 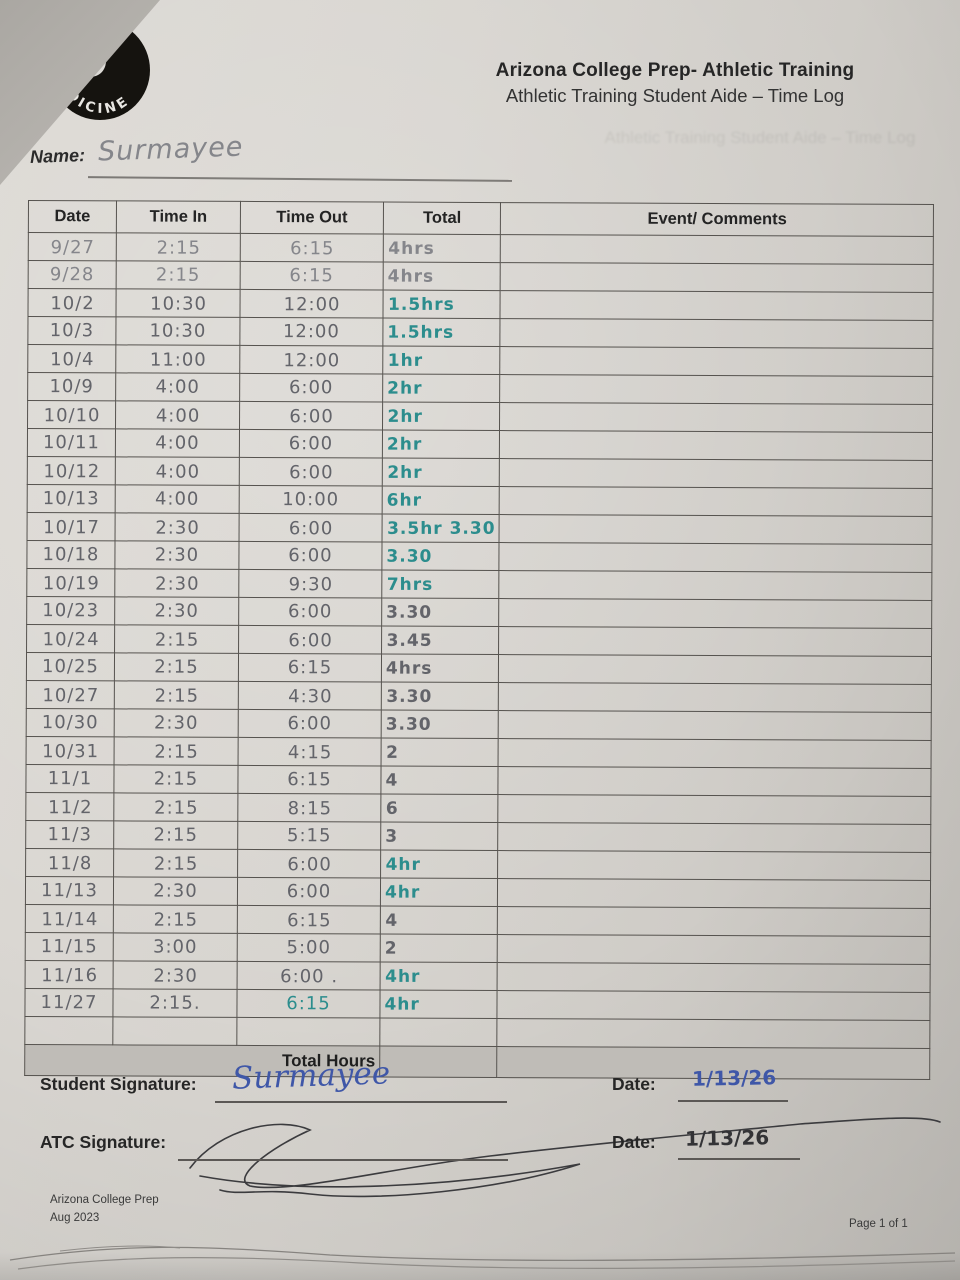 What do you see at coordinates (634, 1142) in the screenshot?
I see `atc-date-label: Date:` at bounding box center [634, 1142].